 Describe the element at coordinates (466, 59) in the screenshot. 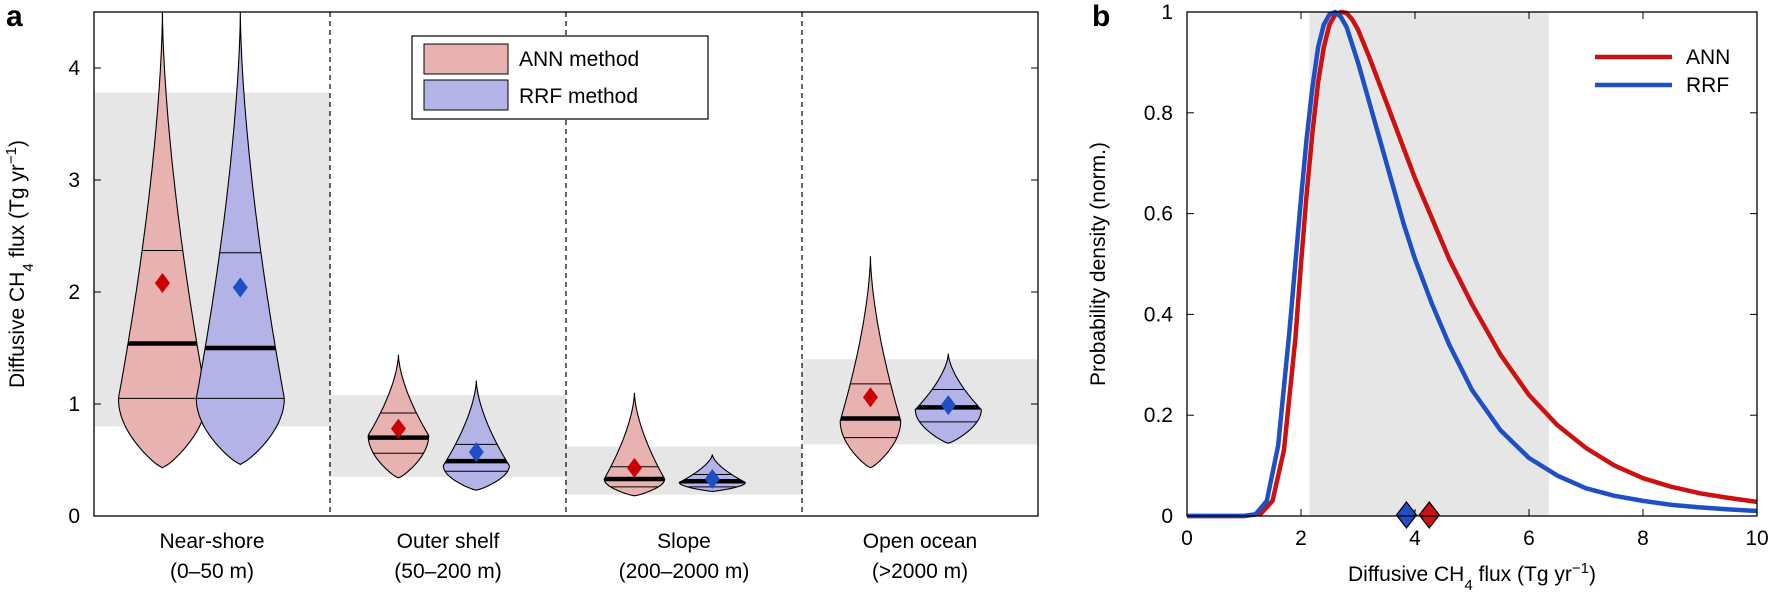

I see `legend-swatch-ann` at that location.